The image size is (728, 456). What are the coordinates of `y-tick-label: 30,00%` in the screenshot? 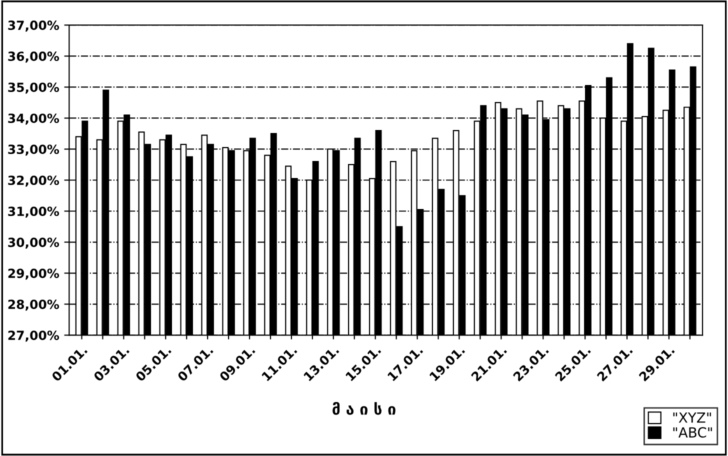 It's located at (34, 243).